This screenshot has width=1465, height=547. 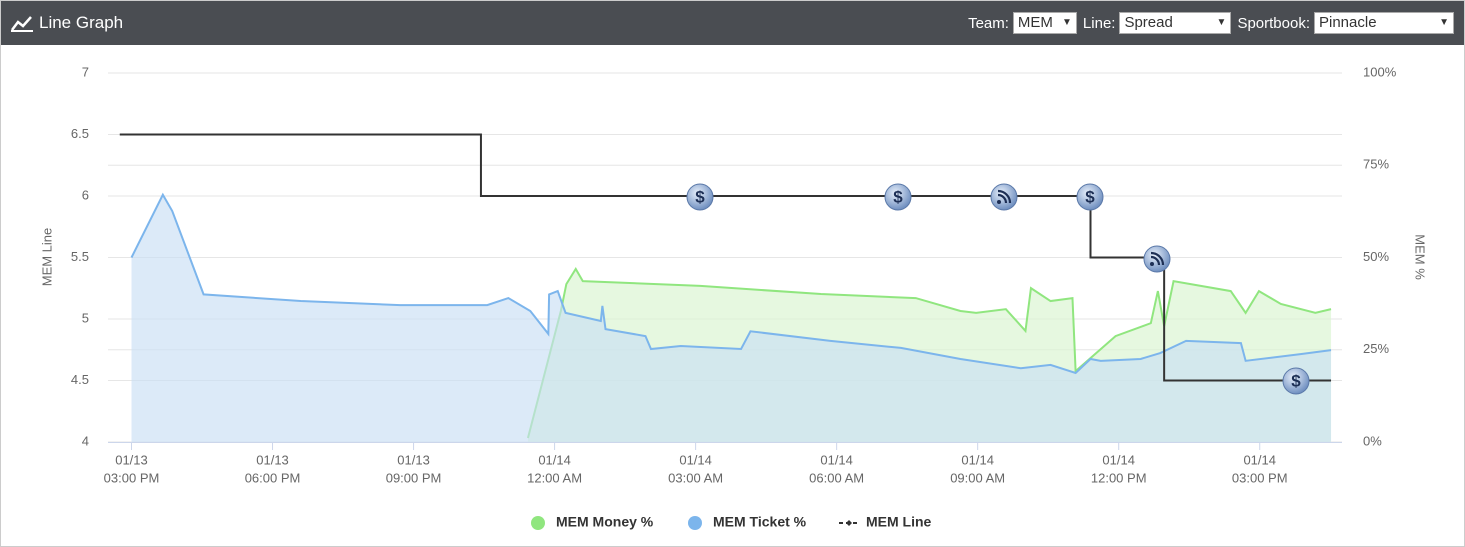 What do you see at coordinates (80, 379) in the screenshot?
I see `y-tick-label: 4.5` at bounding box center [80, 379].